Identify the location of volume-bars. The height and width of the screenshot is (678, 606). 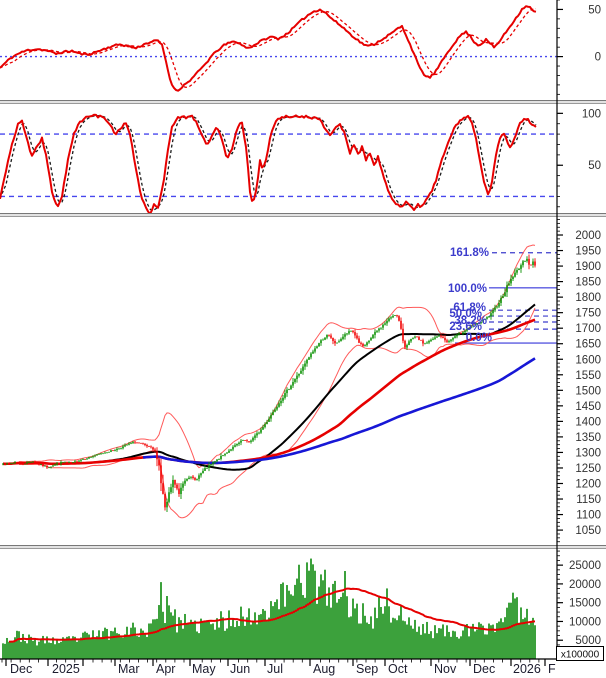
(269, 608).